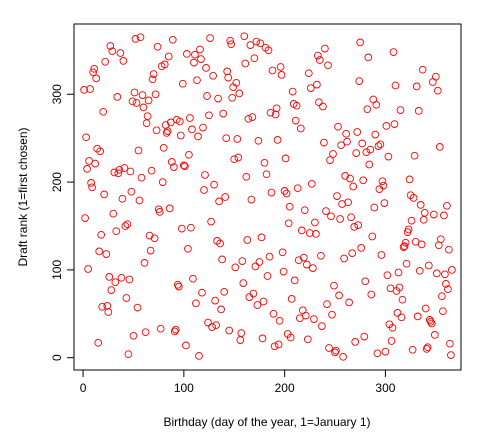  Describe the element at coordinates (266, 422) in the screenshot. I see `x-axis-label: Birthday (day of the year, 1=January 1)` at that location.